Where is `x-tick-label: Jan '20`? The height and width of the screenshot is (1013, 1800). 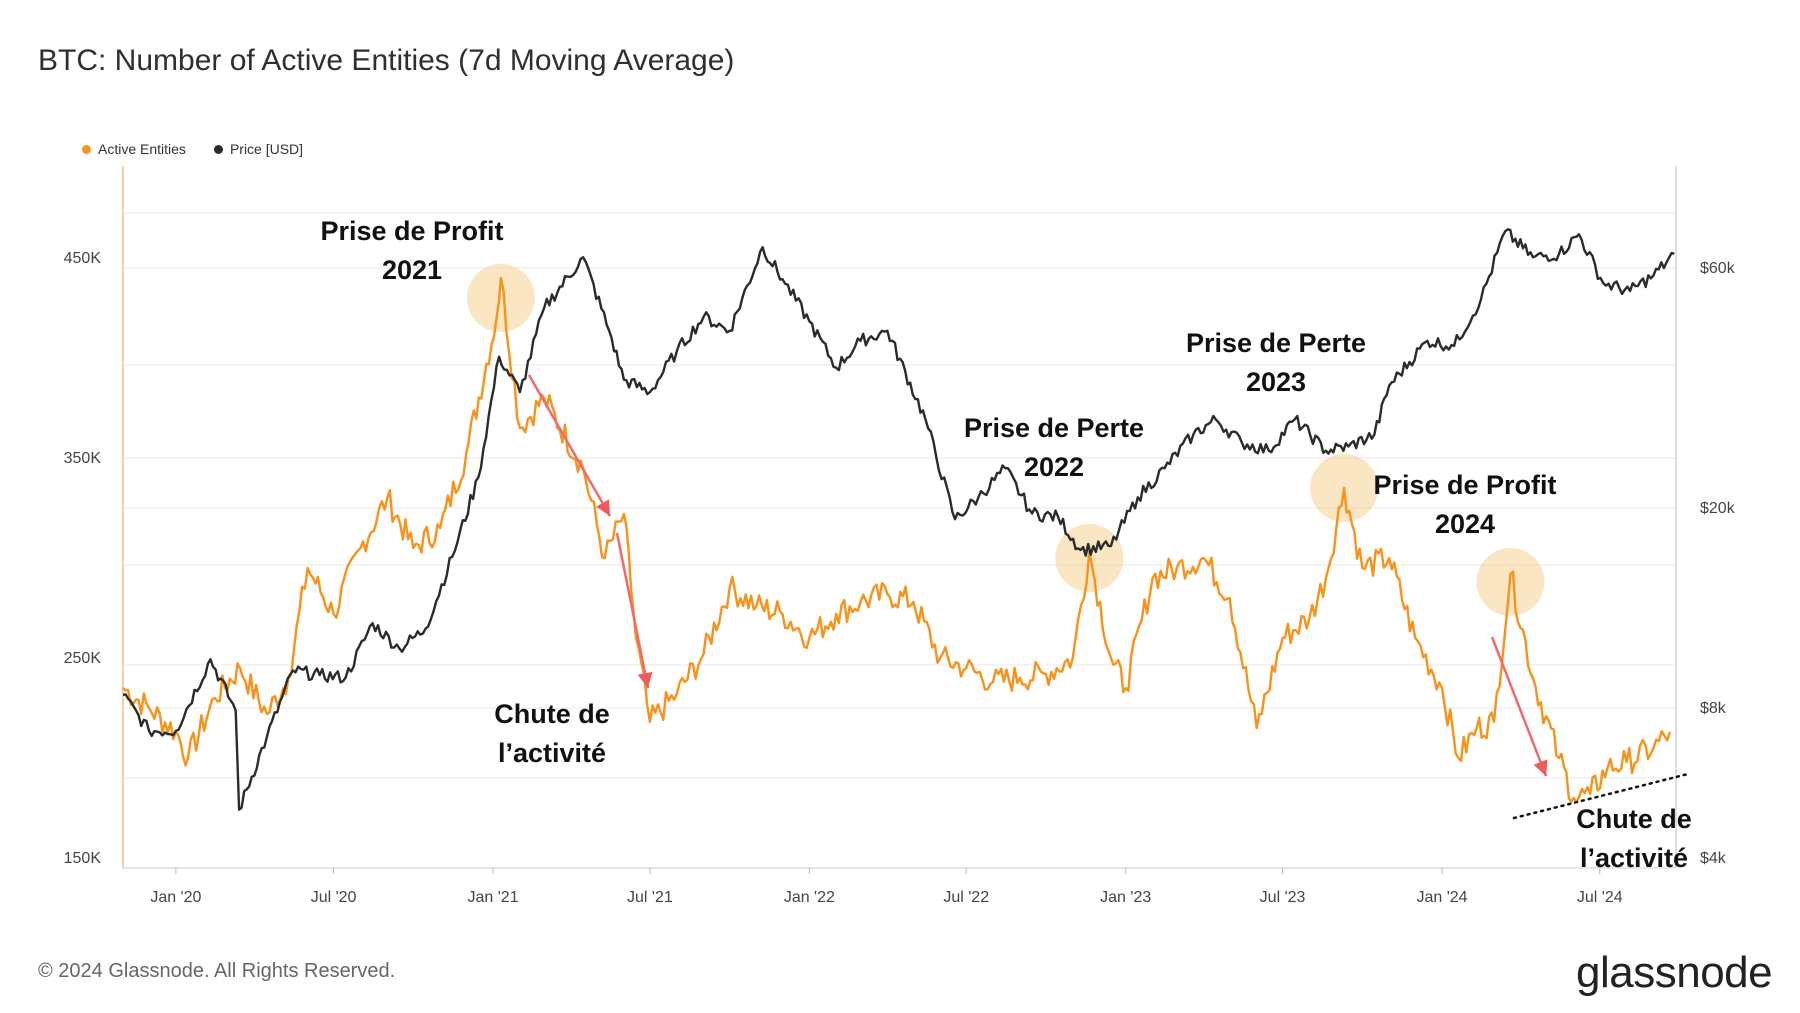 x-tick-label: Jan '20 is located at coordinates (175, 897).